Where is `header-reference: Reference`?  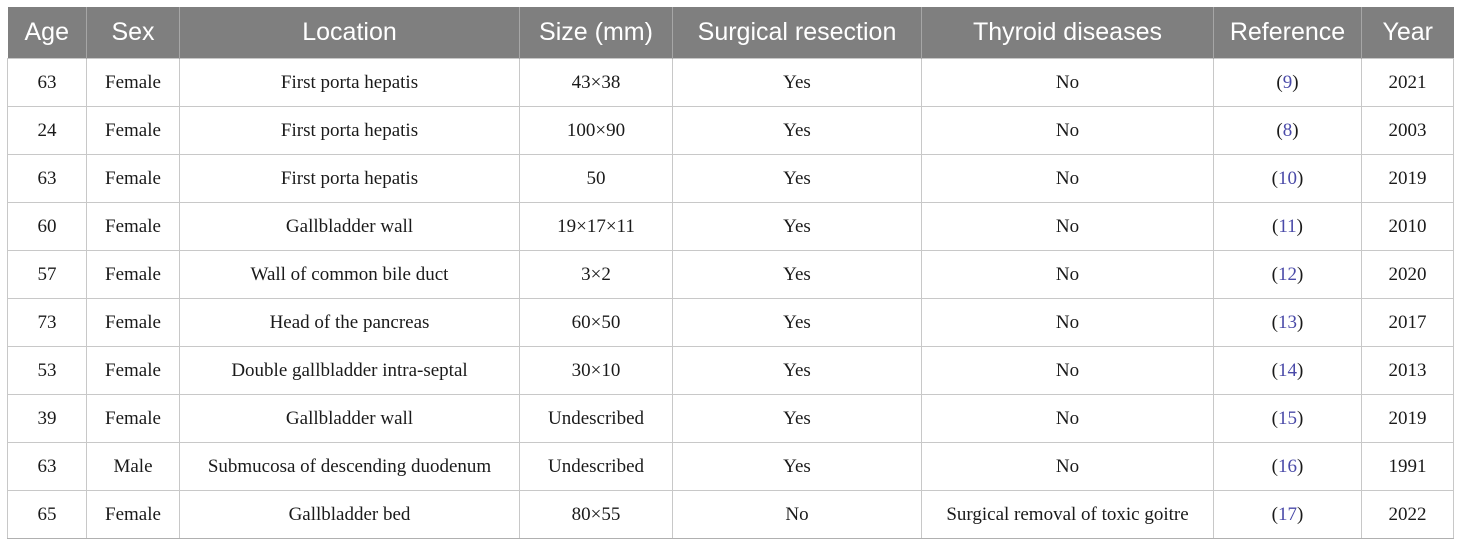
header-reference: Reference is located at coordinates (1287, 33).